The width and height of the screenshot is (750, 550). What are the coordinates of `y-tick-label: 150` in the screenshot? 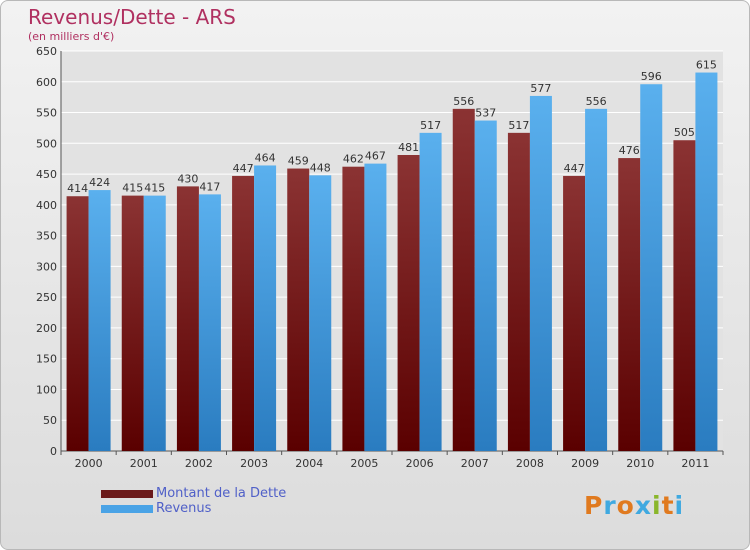 It's located at (46, 359).